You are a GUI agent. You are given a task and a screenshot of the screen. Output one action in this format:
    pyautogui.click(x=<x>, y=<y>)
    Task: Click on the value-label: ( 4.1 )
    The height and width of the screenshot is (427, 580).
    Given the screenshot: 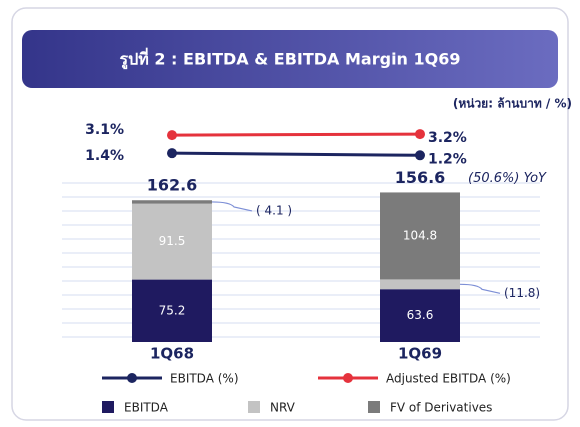 What is the action you would take?
    pyautogui.click(x=274, y=210)
    